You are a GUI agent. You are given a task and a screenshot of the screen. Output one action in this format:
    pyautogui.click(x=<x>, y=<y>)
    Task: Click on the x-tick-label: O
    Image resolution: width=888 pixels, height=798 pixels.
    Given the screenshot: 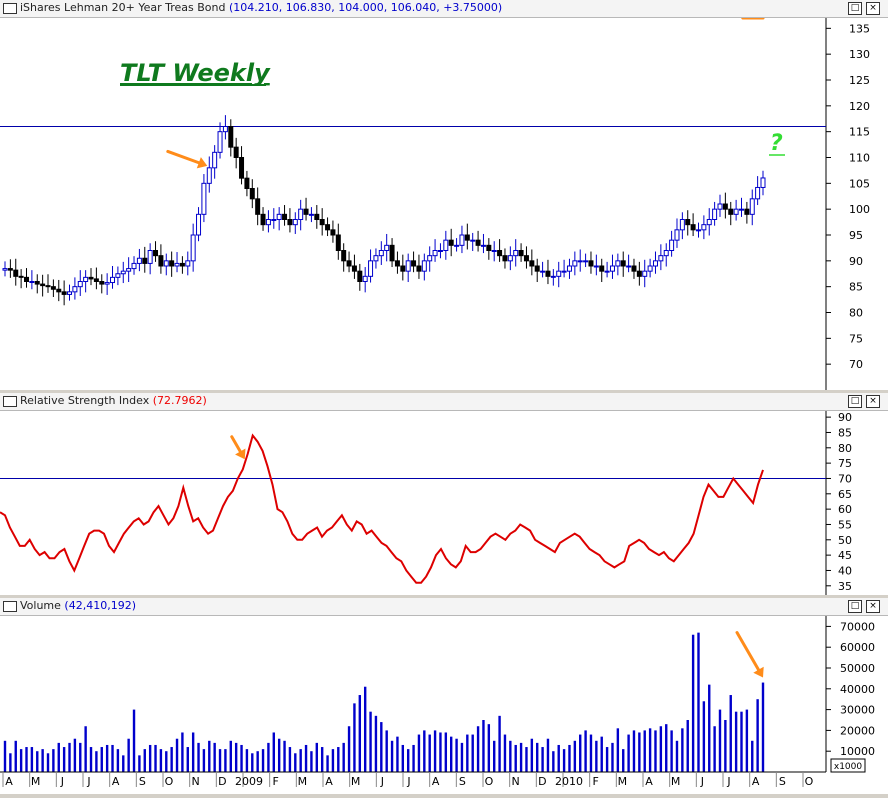 What is the action you would take?
    pyautogui.click(x=169, y=781)
    